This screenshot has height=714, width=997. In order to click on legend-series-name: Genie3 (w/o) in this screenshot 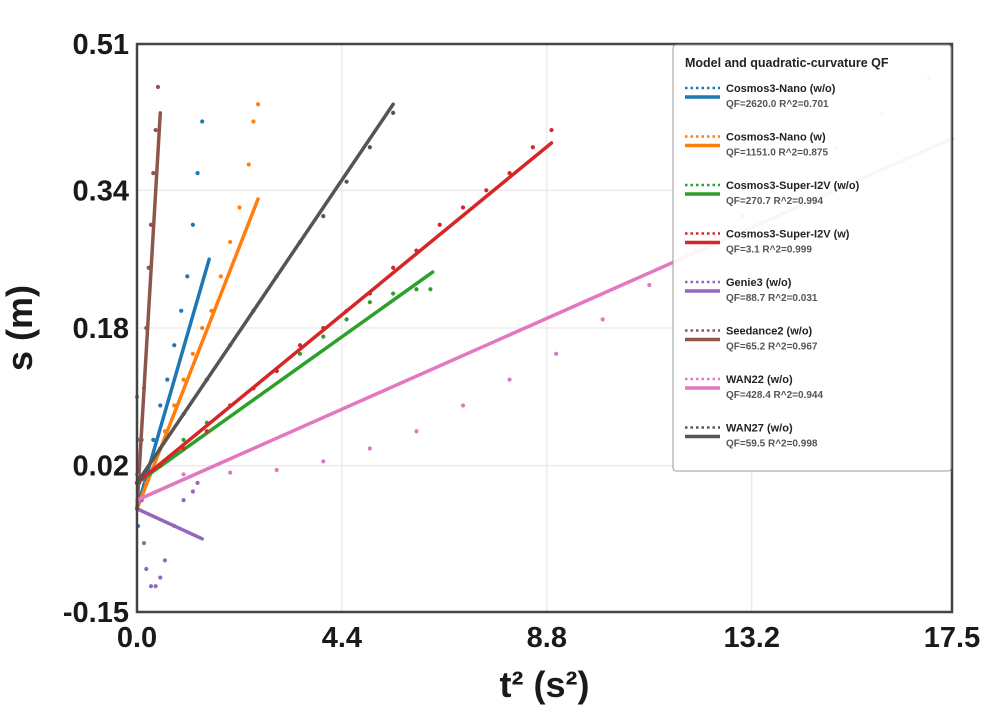, I will do `click(759, 283)`.